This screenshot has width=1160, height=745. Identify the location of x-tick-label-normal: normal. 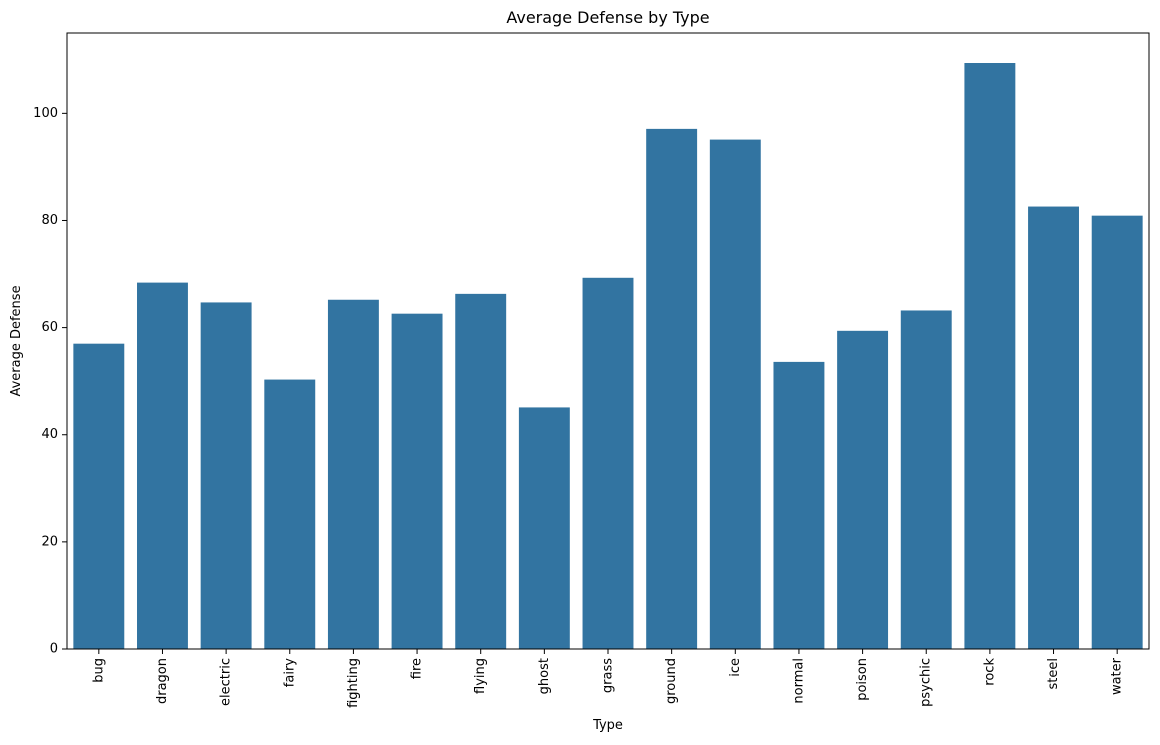
(798, 681).